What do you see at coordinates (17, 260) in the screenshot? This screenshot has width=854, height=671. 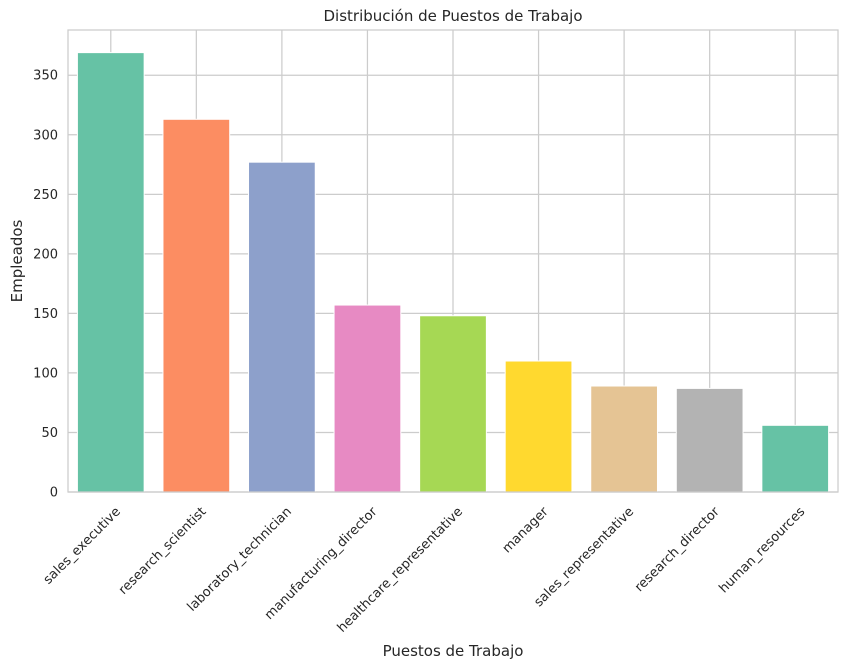 I see `y-axis-label: Empleados` at bounding box center [17, 260].